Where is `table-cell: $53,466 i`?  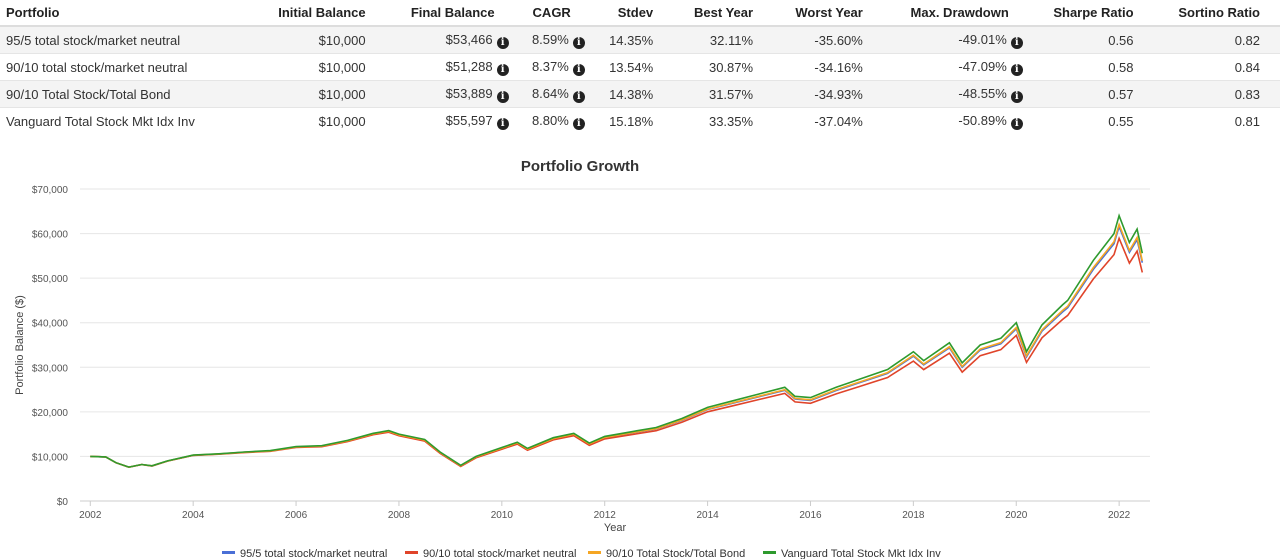
table-cell: $53,466 i is located at coordinates (450, 39).